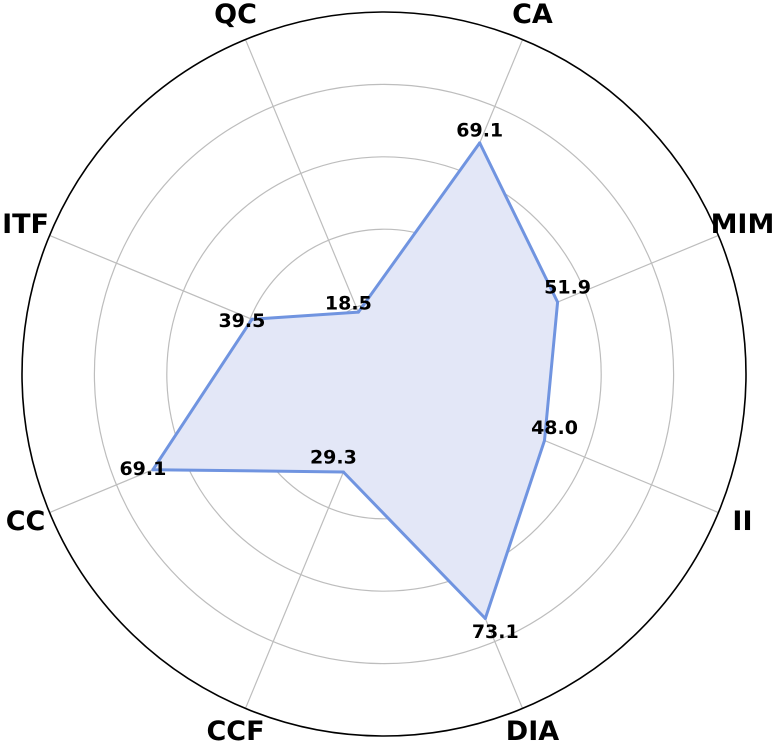  What do you see at coordinates (26, 521) in the screenshot?
I see `axis-label-cc: CC` at bounding box center [26, 521].